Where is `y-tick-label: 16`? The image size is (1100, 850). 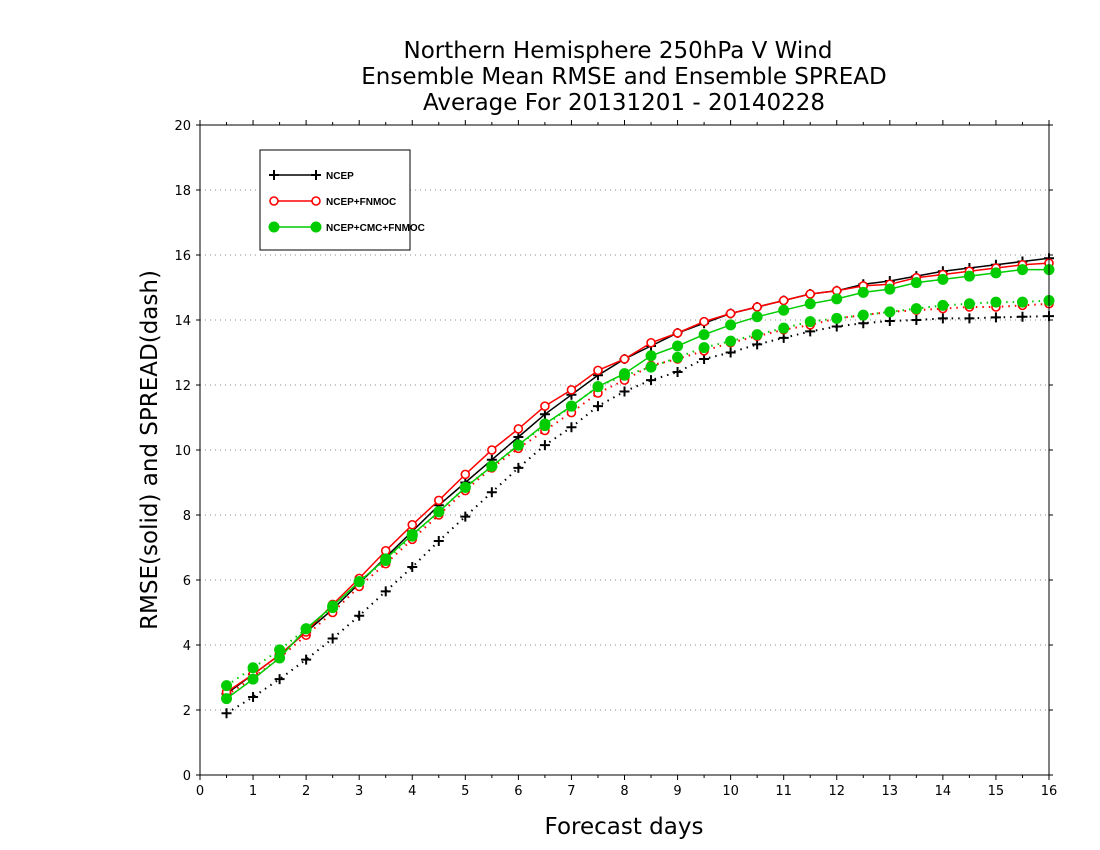 y-tick-label: 16 is located at coordinates (182, 256).